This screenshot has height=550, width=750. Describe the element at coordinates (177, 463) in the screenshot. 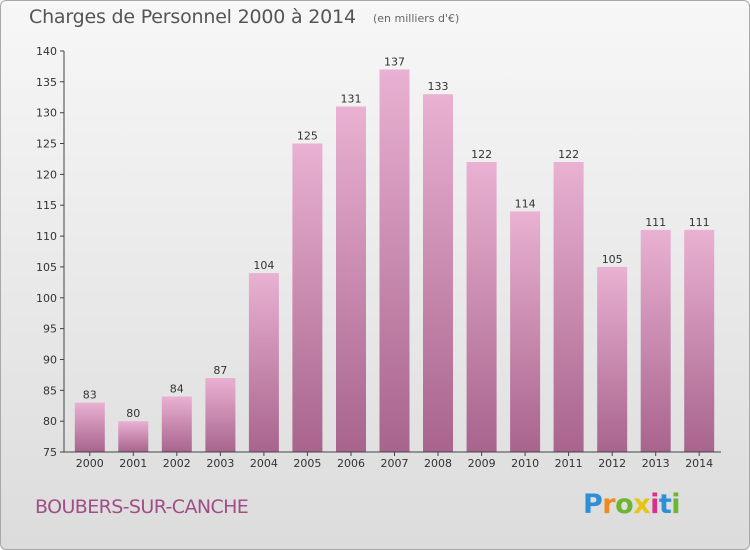

I see `x-tick-label-2002: 2002` at that location.